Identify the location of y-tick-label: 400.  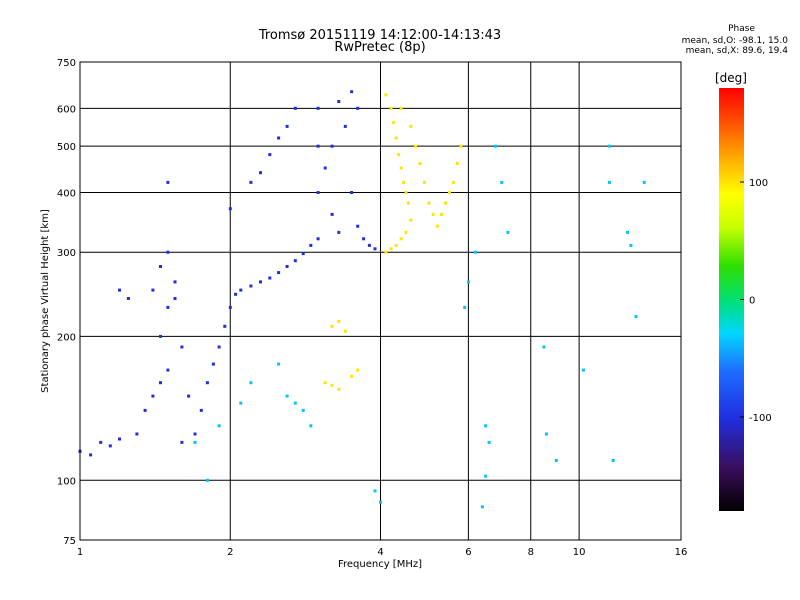
(66, 193).